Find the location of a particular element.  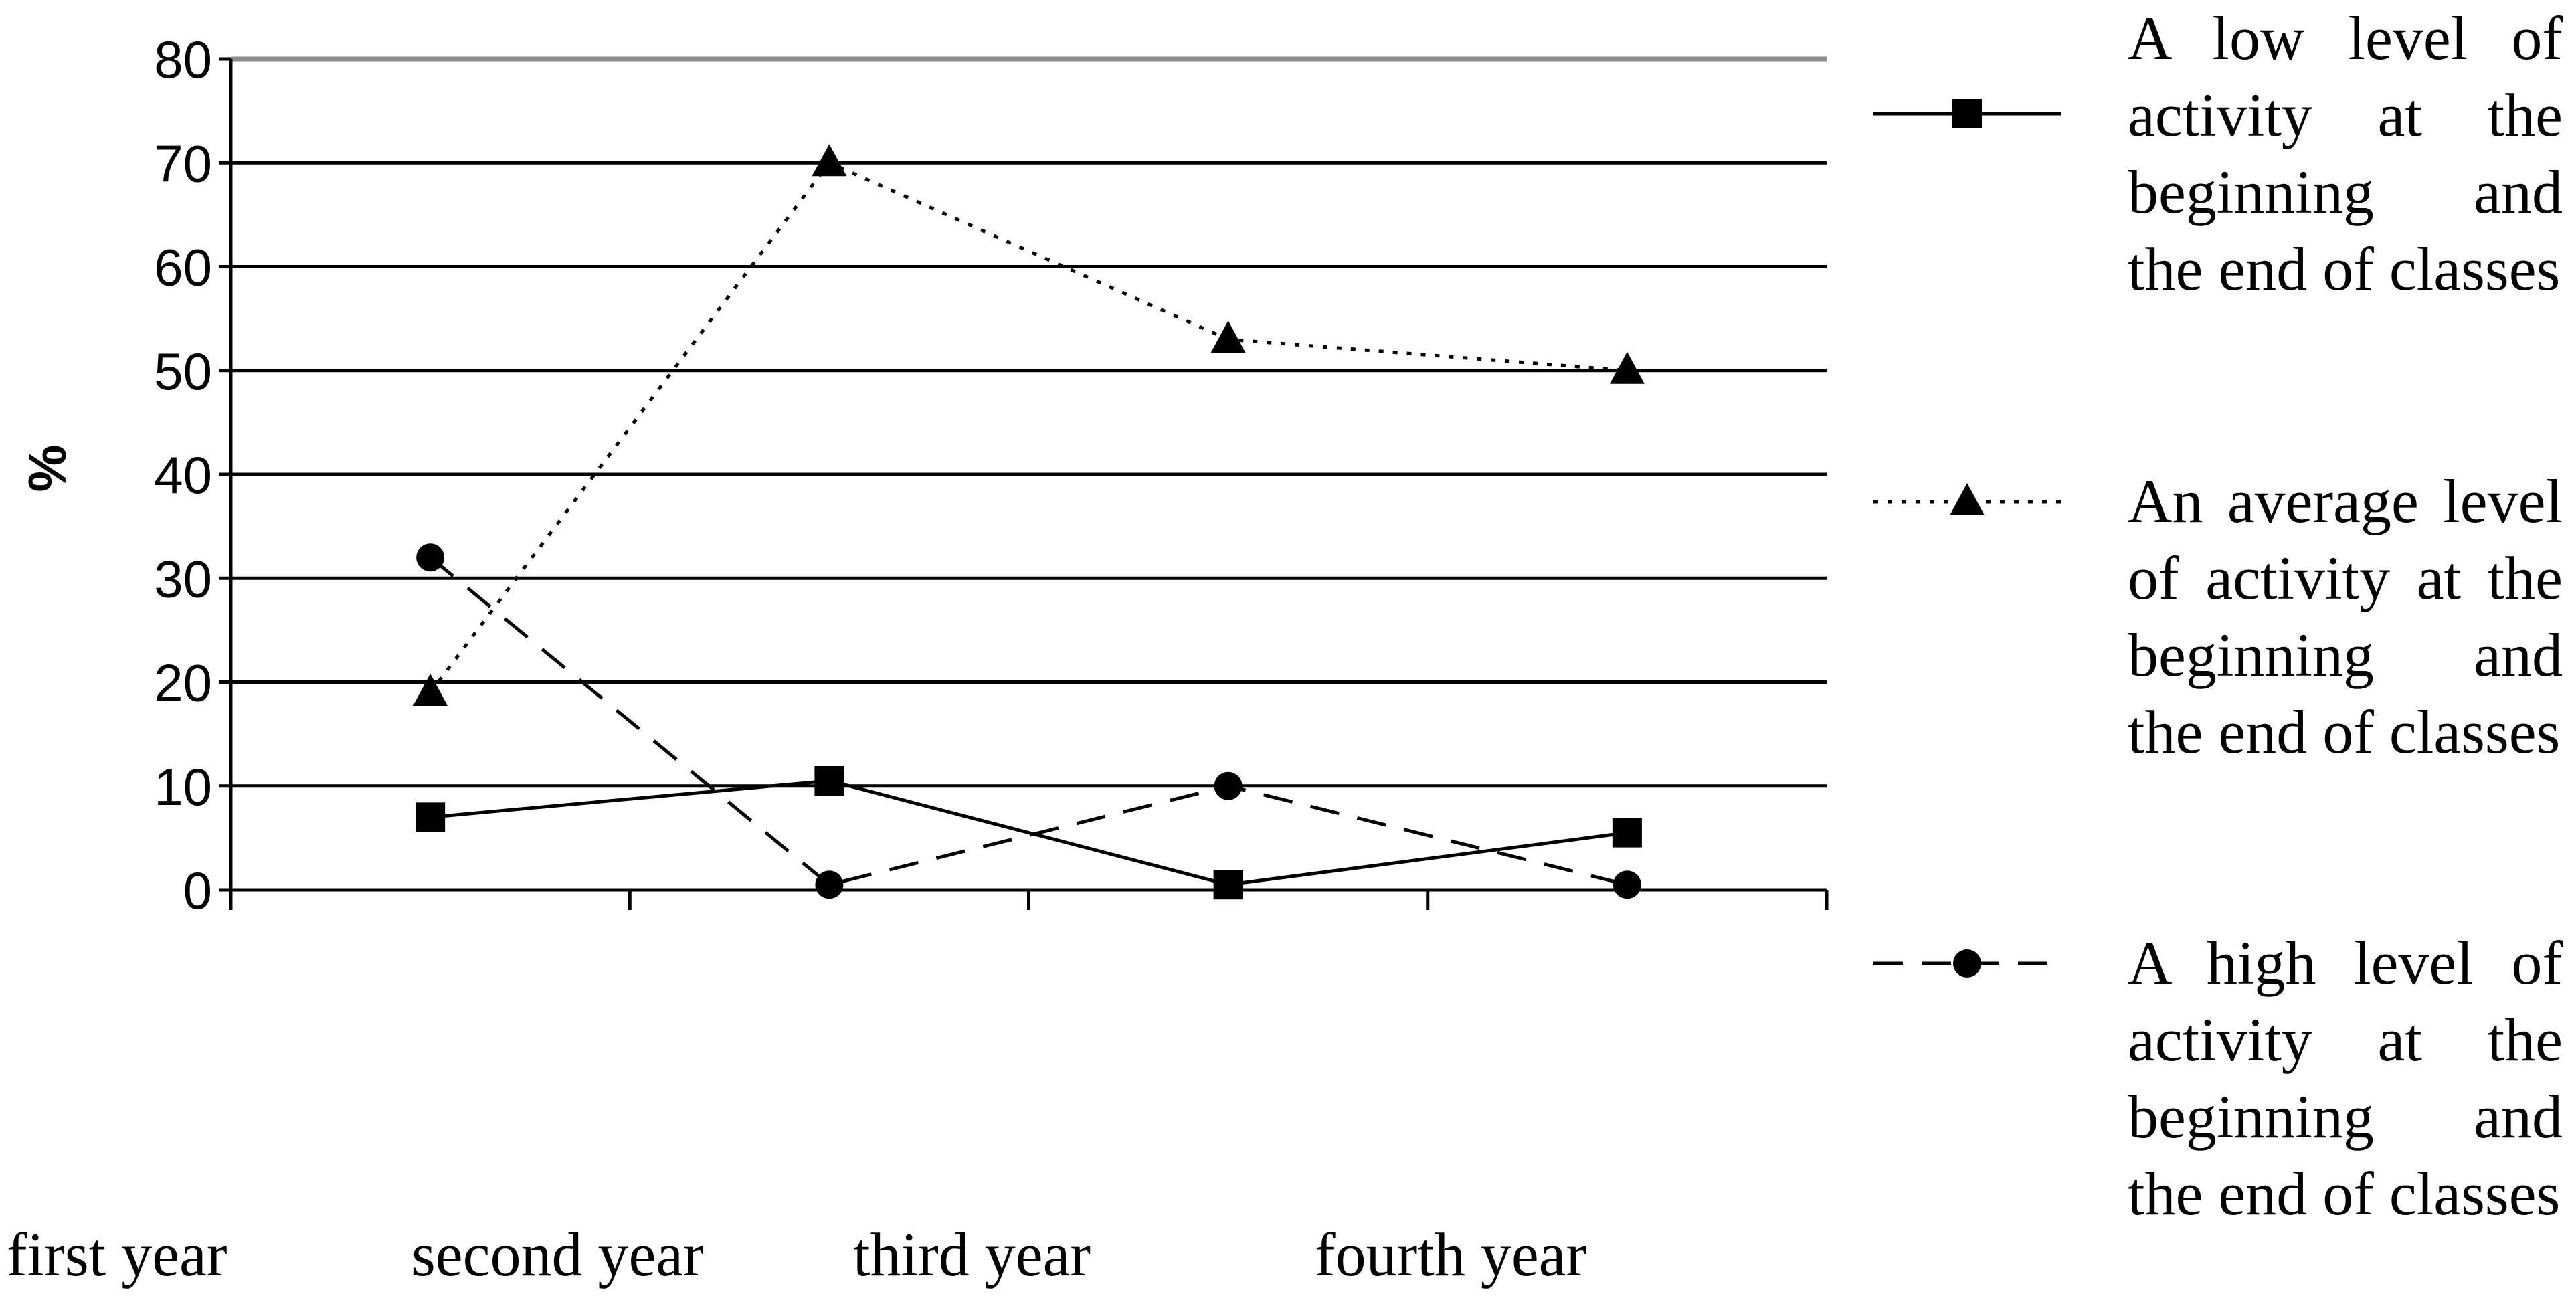

legend-marker-square is located at coordinates (1967, 114).